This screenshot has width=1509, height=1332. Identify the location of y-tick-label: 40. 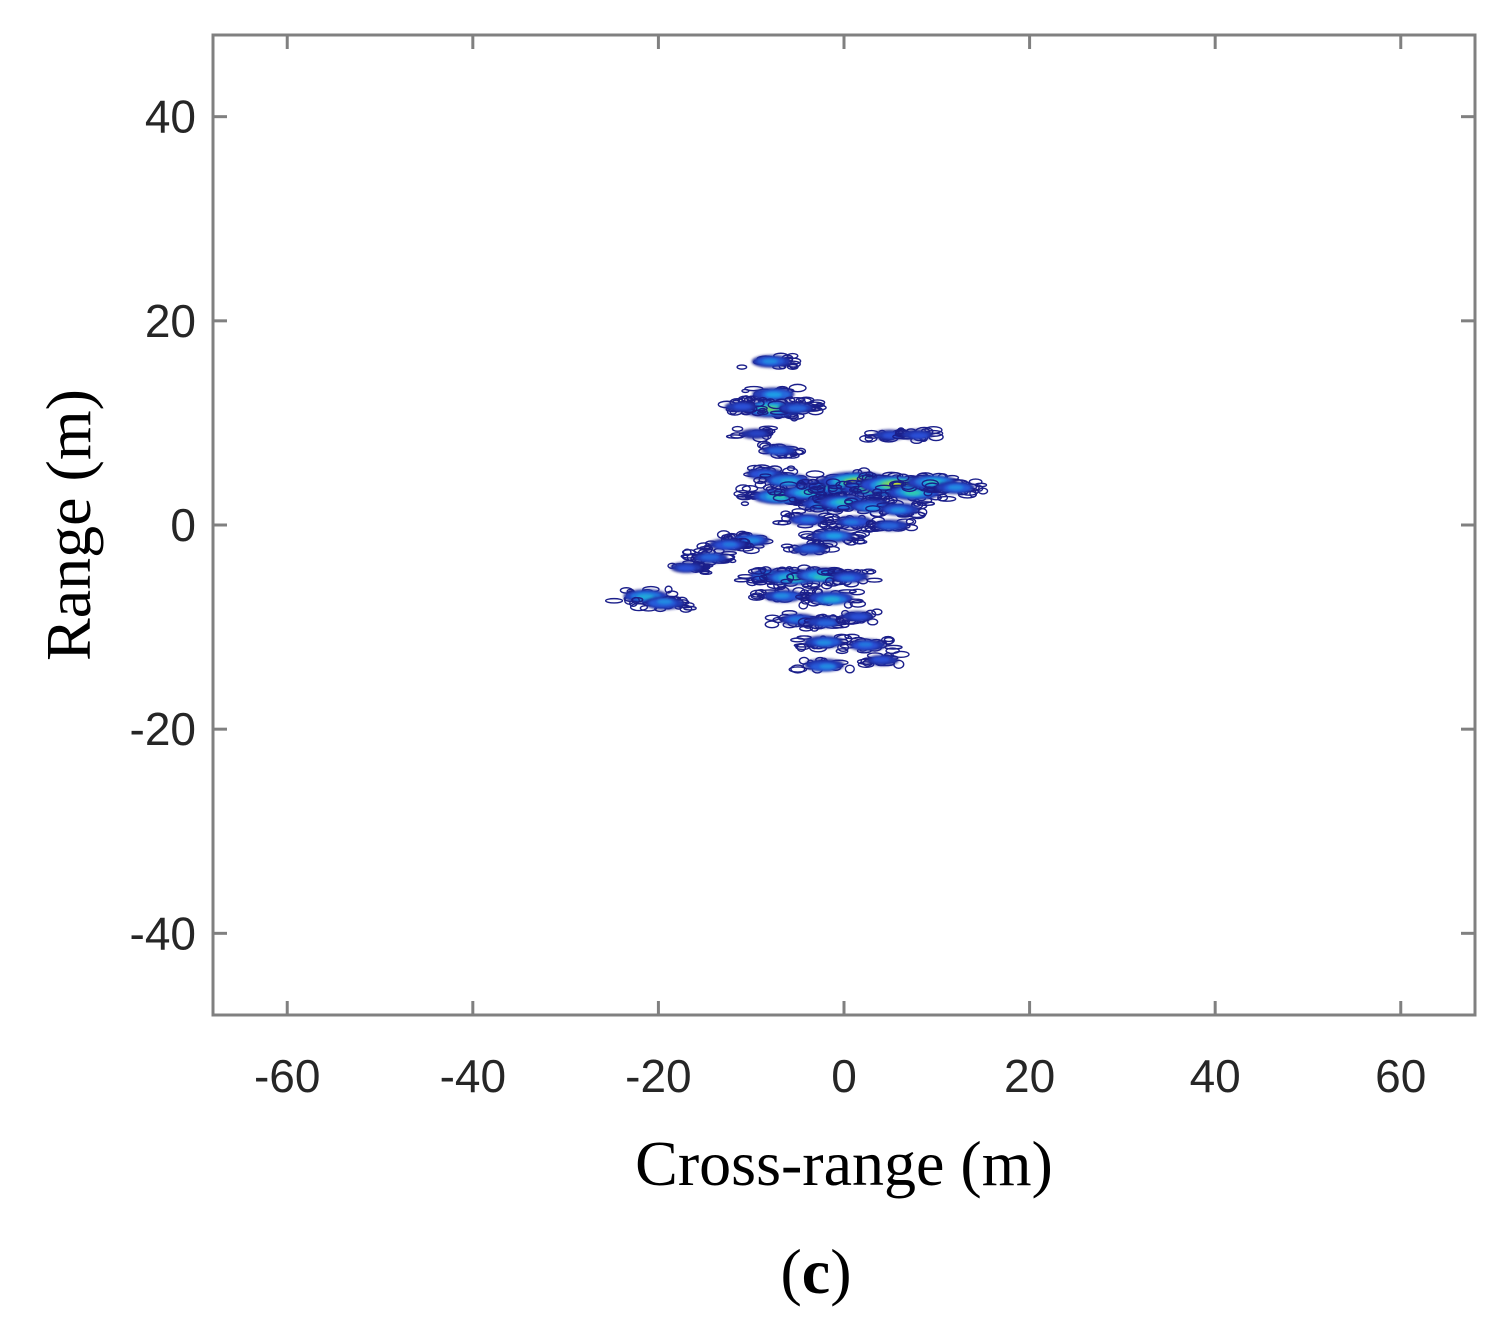
(170, 117).